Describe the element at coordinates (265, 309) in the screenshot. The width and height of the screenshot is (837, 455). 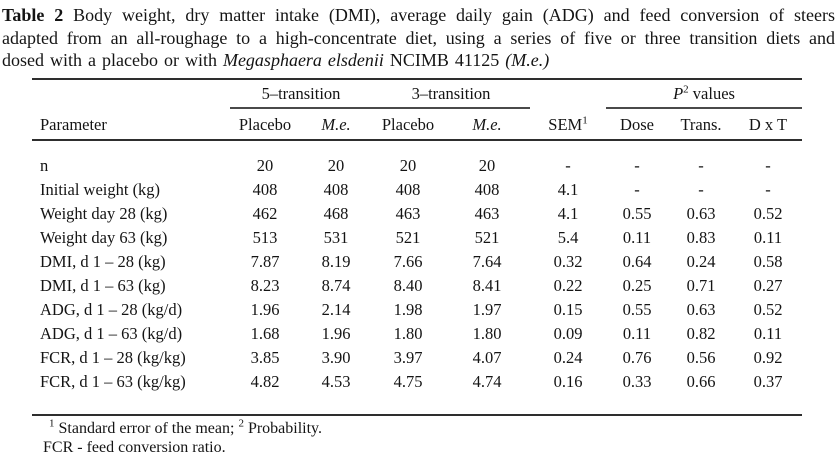
I see `cell-placebo-5: 1.96` at that location.